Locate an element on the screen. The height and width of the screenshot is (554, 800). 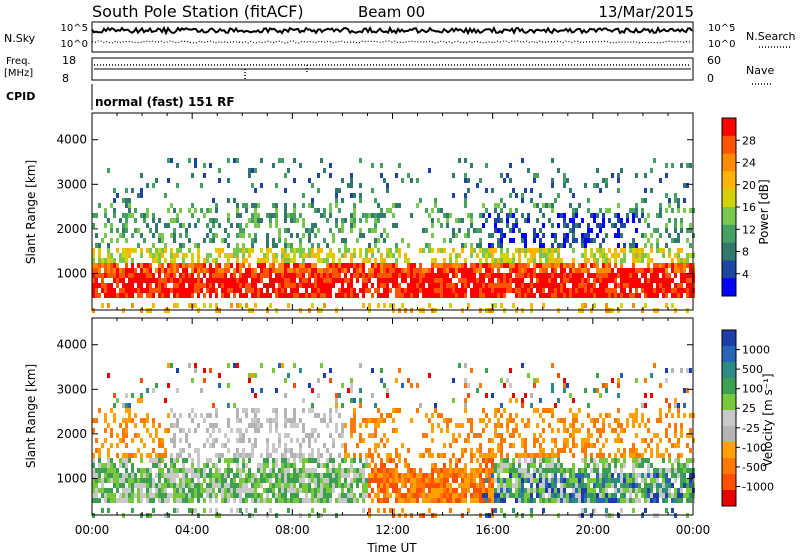
colorbar-swatch is located at coordinates (729, 434).